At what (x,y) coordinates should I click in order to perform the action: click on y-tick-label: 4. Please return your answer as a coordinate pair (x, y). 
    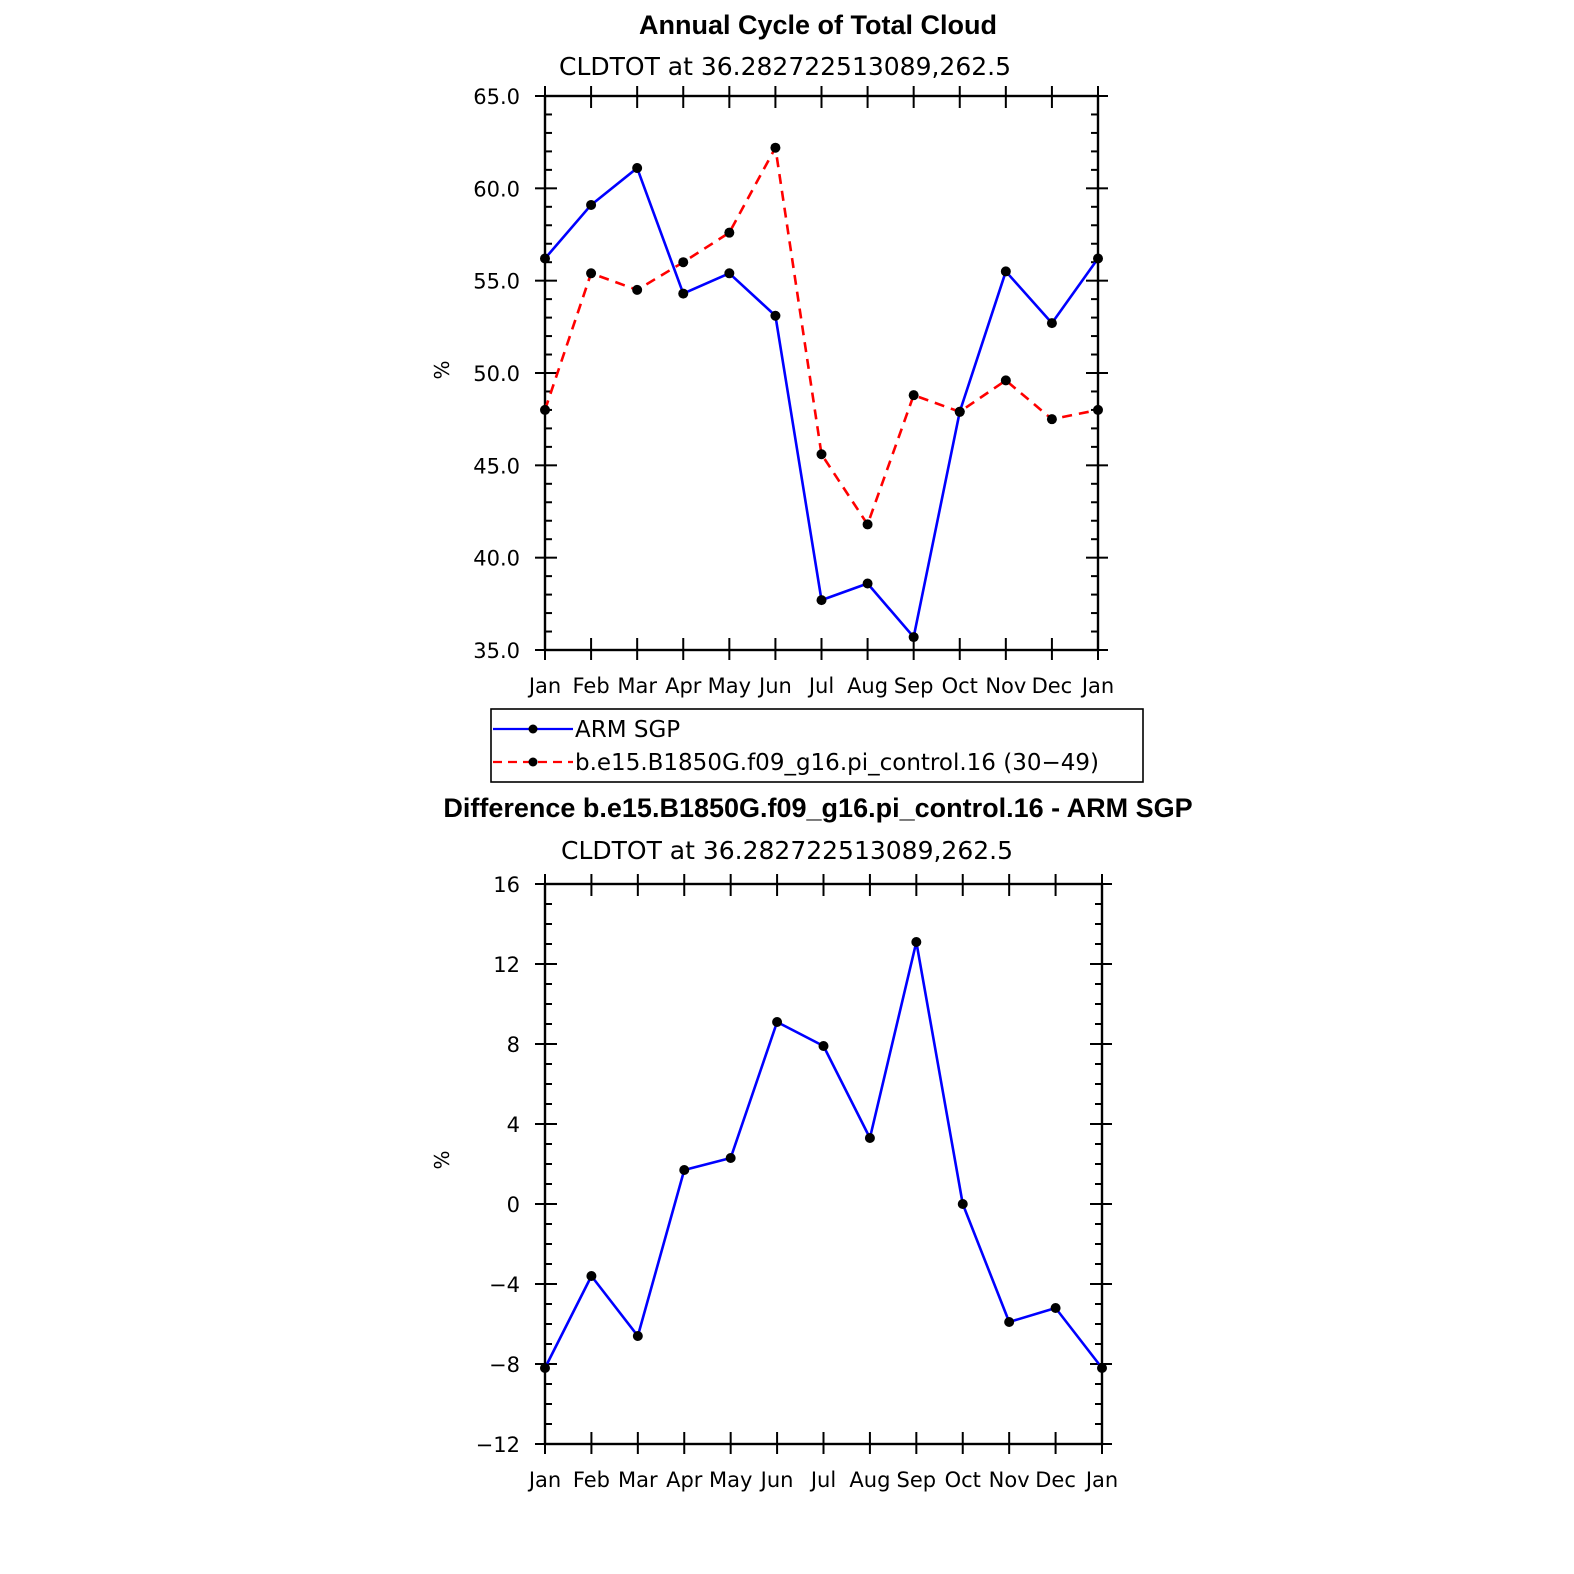
    Looking at the image, I should click on (513, 1125).